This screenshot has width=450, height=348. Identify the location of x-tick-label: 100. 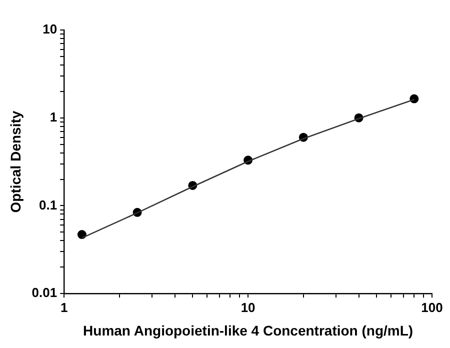
(432, 307).